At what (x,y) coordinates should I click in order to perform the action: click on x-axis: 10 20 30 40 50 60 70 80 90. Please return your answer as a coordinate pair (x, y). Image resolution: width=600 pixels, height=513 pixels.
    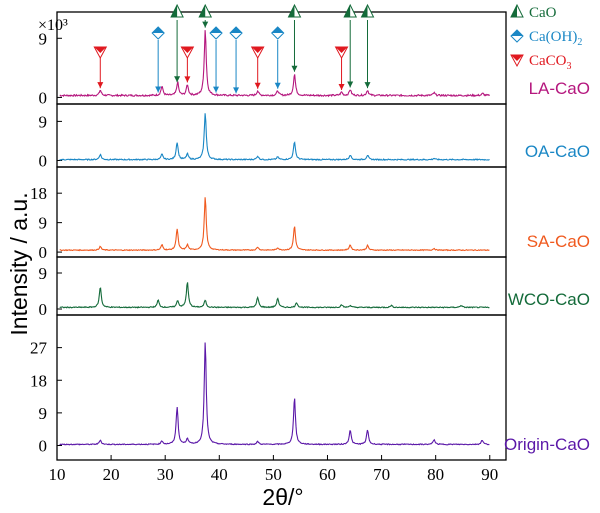
    Looking at the image, I should click on (273, 469).